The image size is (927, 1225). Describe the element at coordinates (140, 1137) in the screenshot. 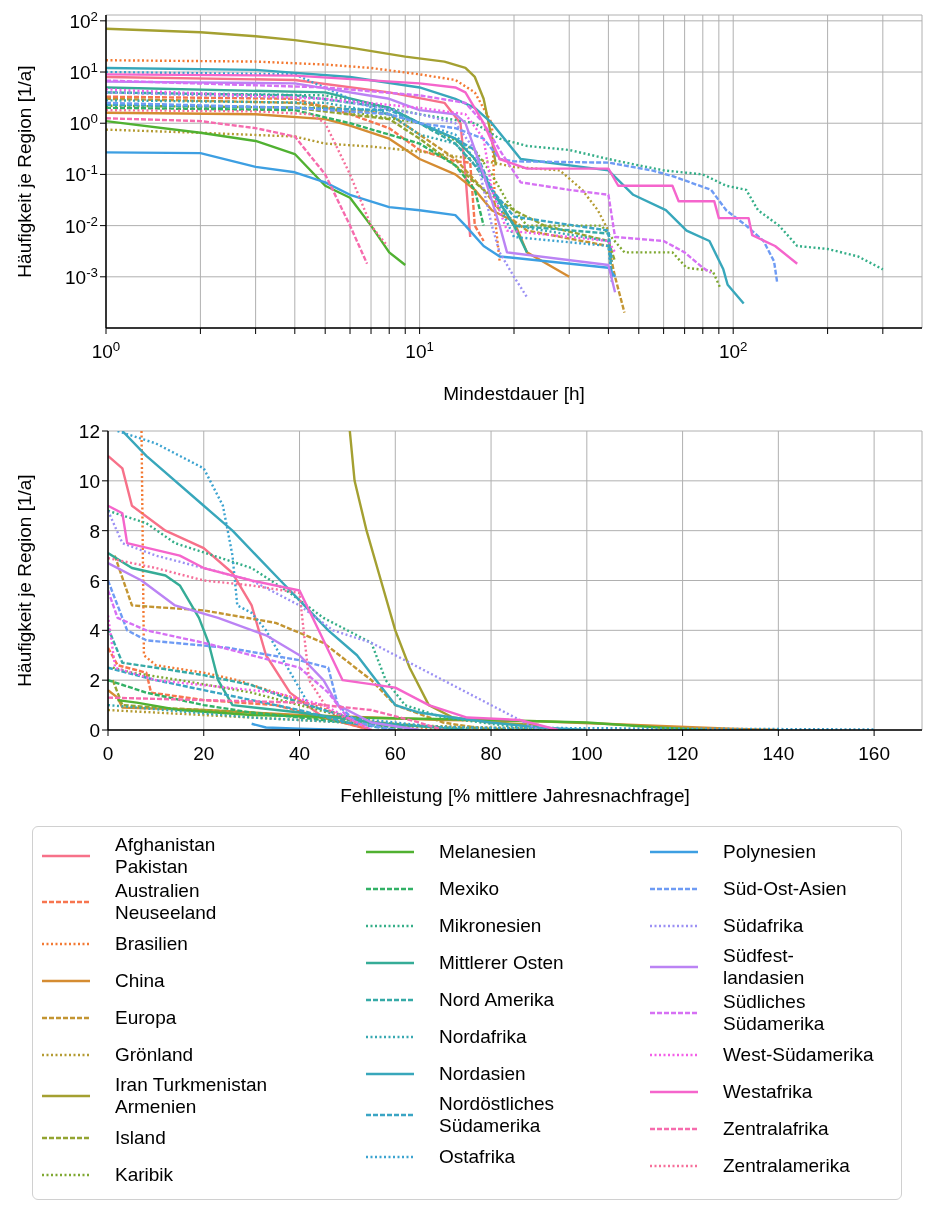

I see `legend-label: Island` at that location.